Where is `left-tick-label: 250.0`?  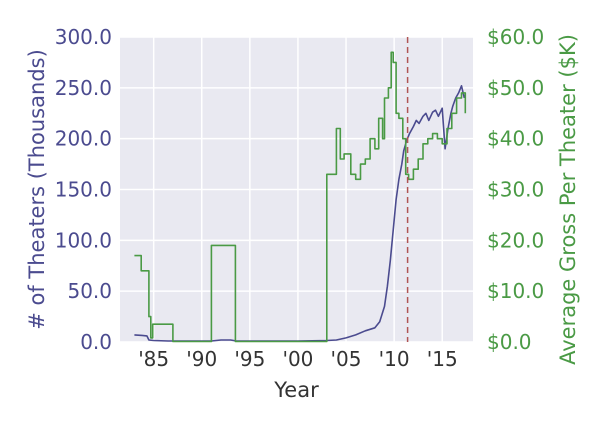 left-tick-label: 250.0 is located at coordinates (83, 88).